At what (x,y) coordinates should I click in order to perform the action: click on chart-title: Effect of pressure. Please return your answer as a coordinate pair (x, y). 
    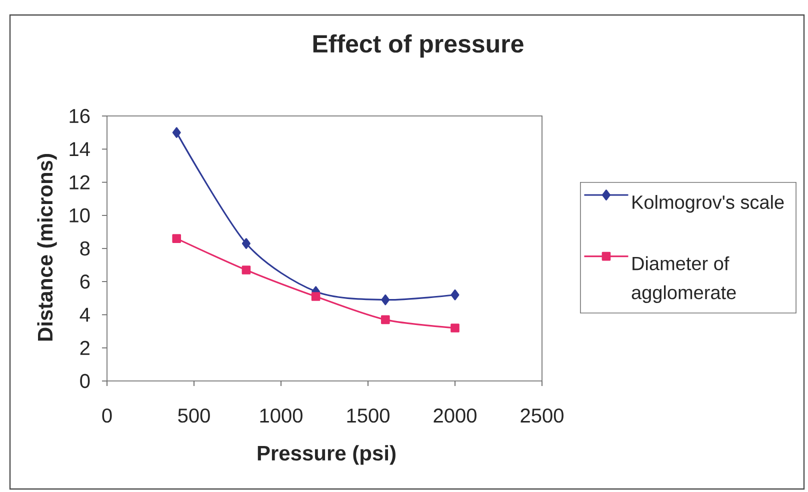
    Looking at the image, I should click on (418, 46).